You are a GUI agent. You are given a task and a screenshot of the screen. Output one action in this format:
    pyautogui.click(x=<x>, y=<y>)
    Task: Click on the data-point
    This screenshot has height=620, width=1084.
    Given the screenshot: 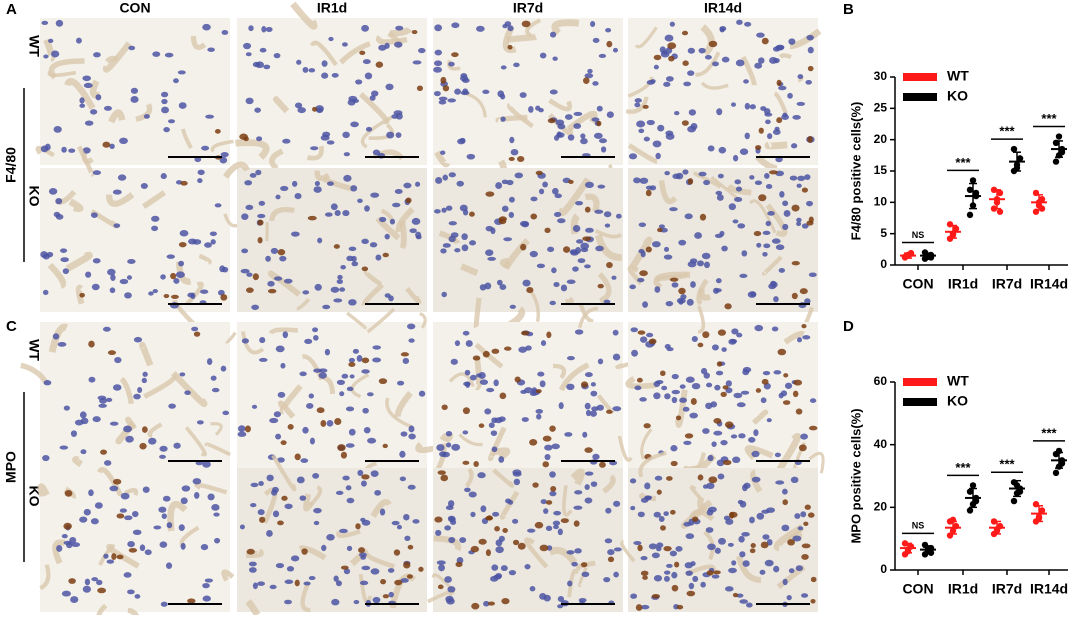 What is the action you would take?
    pyautogui.click(x=1000, y=193)
    